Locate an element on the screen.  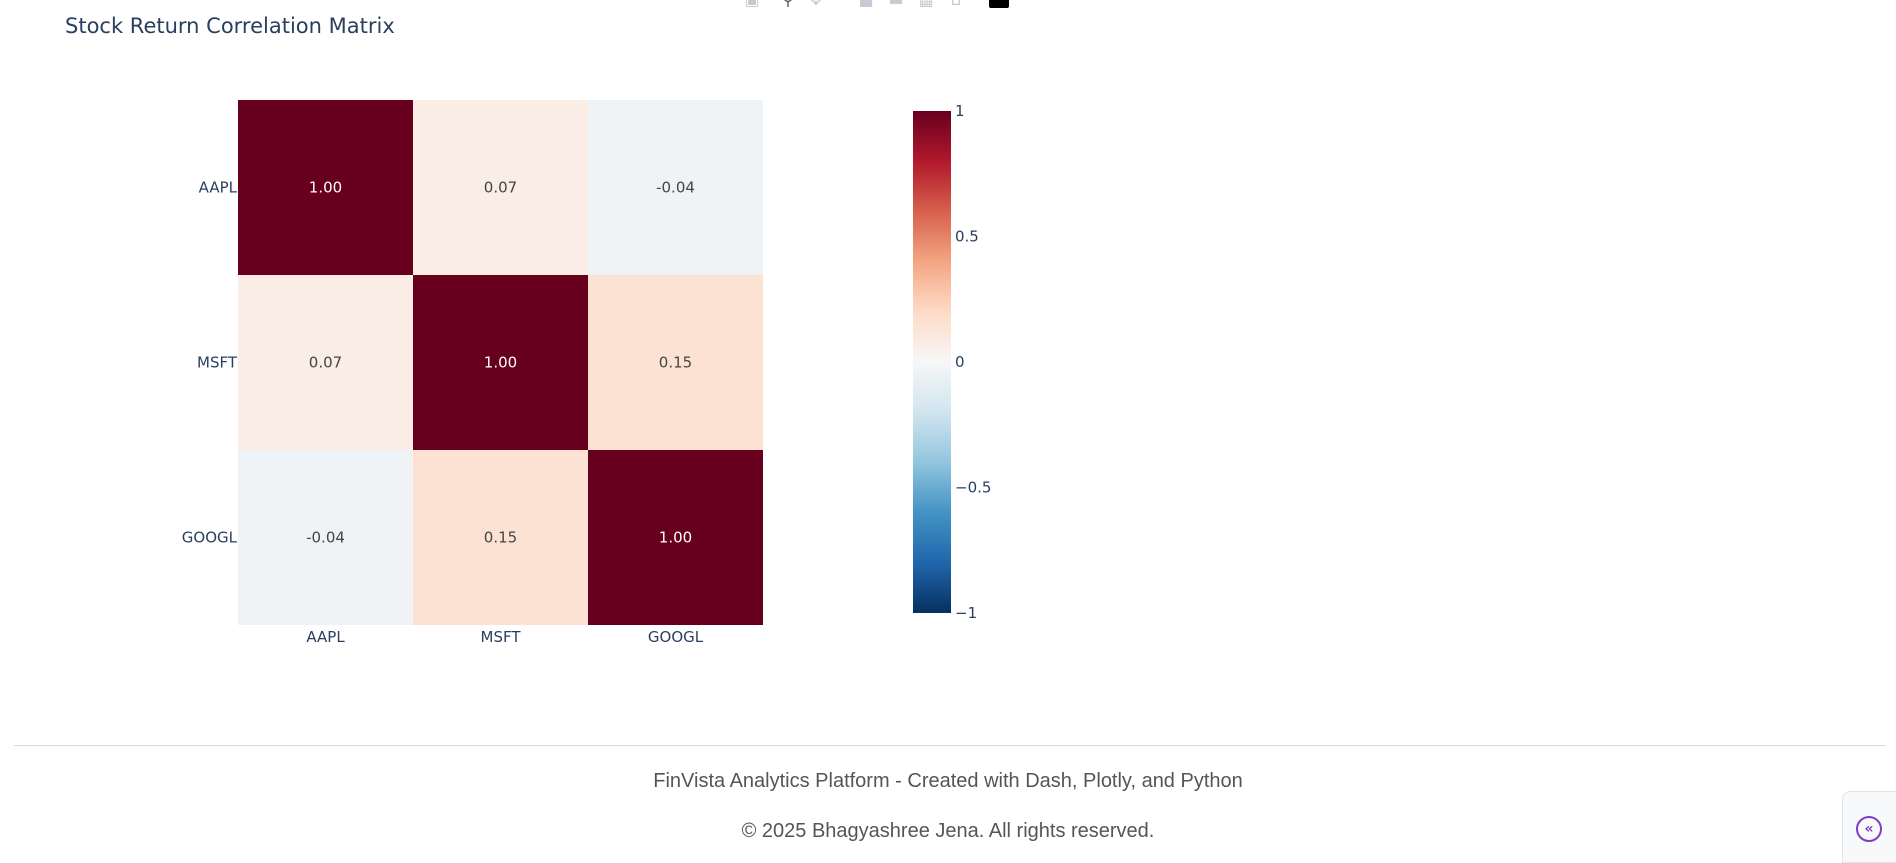
colorbar-tick-label: 0 is located at coordinates (960, 362).